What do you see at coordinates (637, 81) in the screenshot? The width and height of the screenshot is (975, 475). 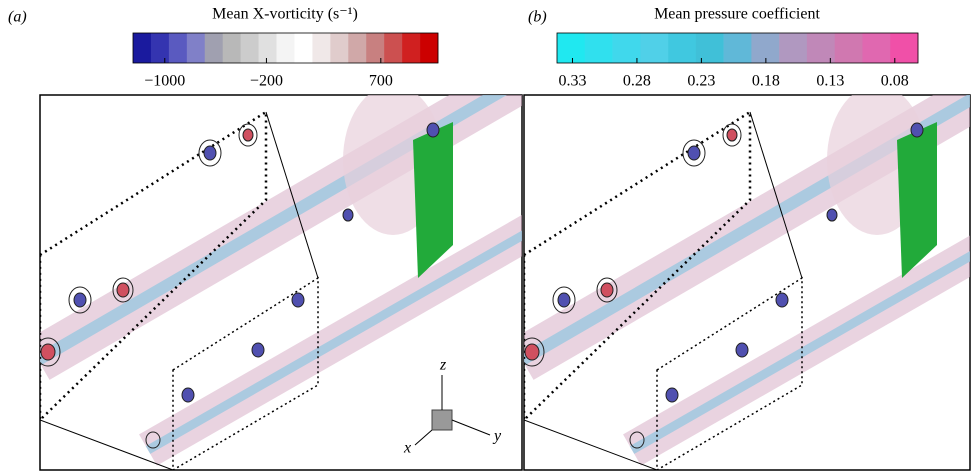 I see `colorbar-tick-label: 0.28` at bounding box center [637, 81].